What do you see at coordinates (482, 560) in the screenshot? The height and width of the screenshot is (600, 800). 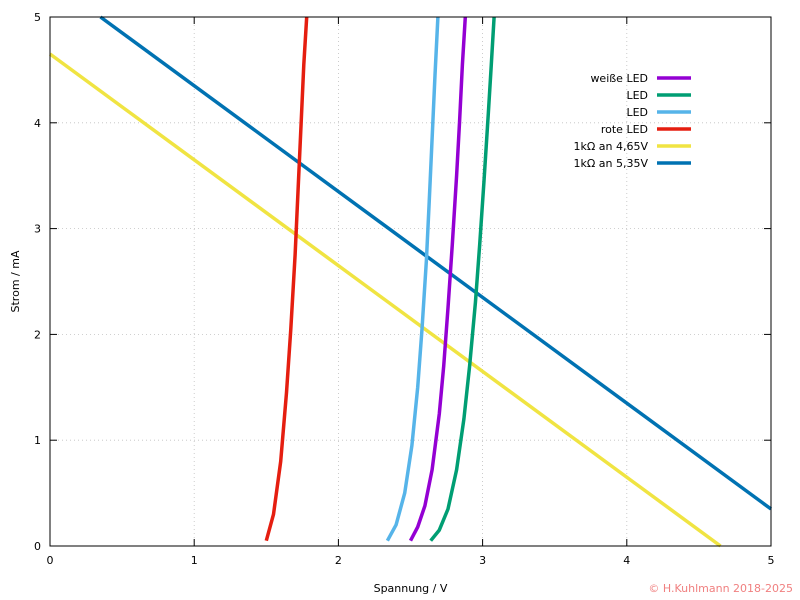 I see `x-tick-label: 3` at bounding box center [482, 560].